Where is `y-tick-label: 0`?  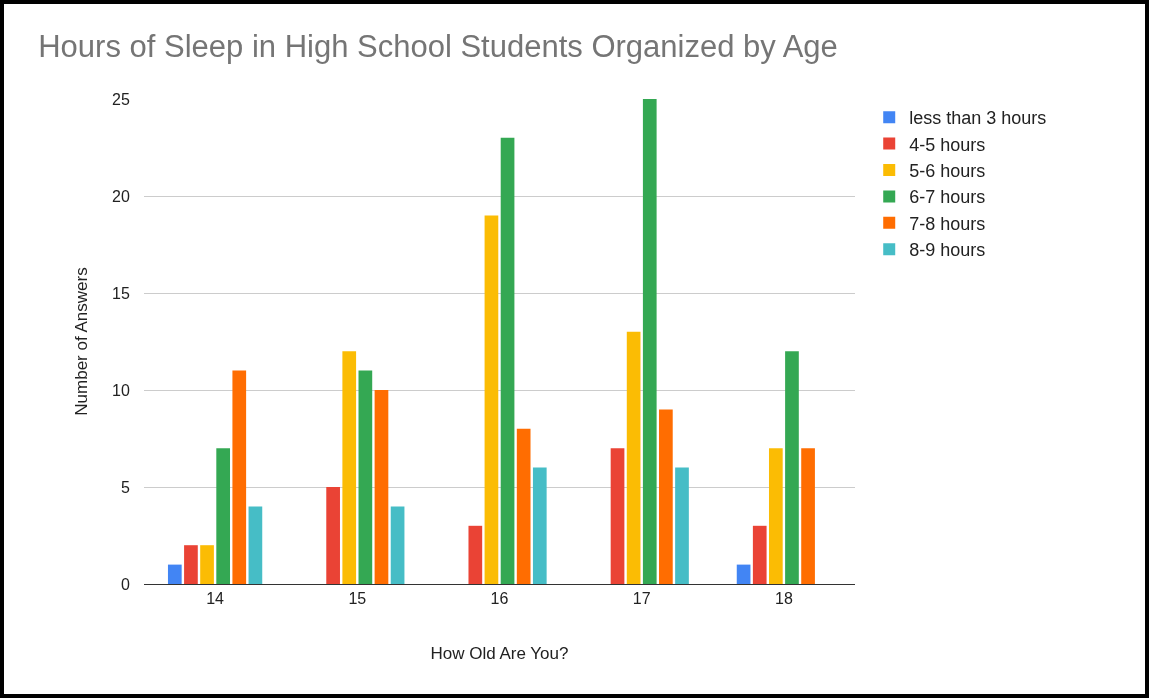 y-tick-label: 0 is located at coordinates (125, 584).